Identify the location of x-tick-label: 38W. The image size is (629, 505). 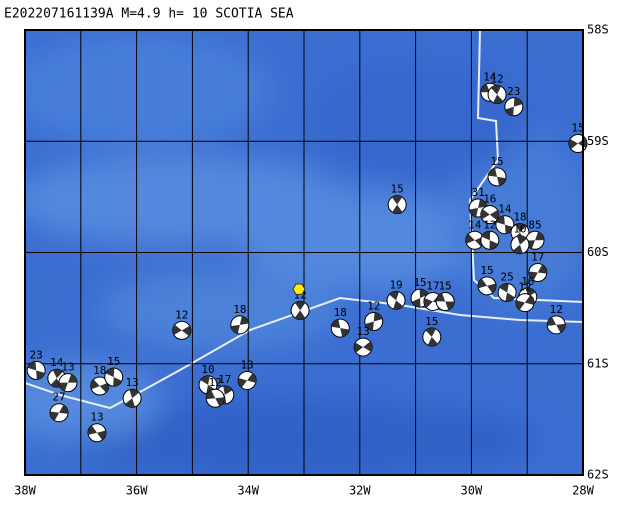
(25, 491).